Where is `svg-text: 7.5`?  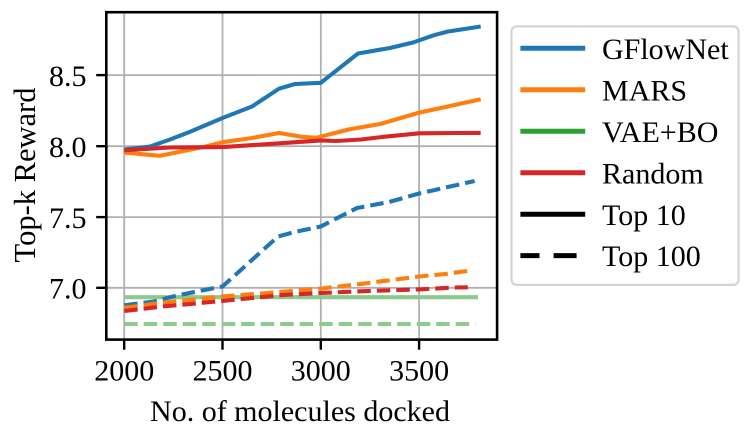
svg-text: 7.5 is located at coordinates (68, 218).